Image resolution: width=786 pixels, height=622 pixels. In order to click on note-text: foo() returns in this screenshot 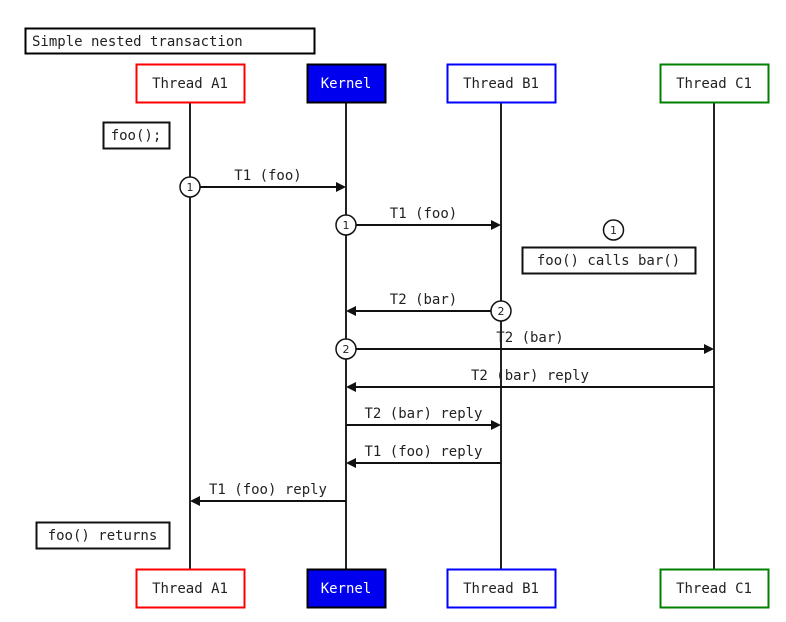, I will do `click(103, 536)`.